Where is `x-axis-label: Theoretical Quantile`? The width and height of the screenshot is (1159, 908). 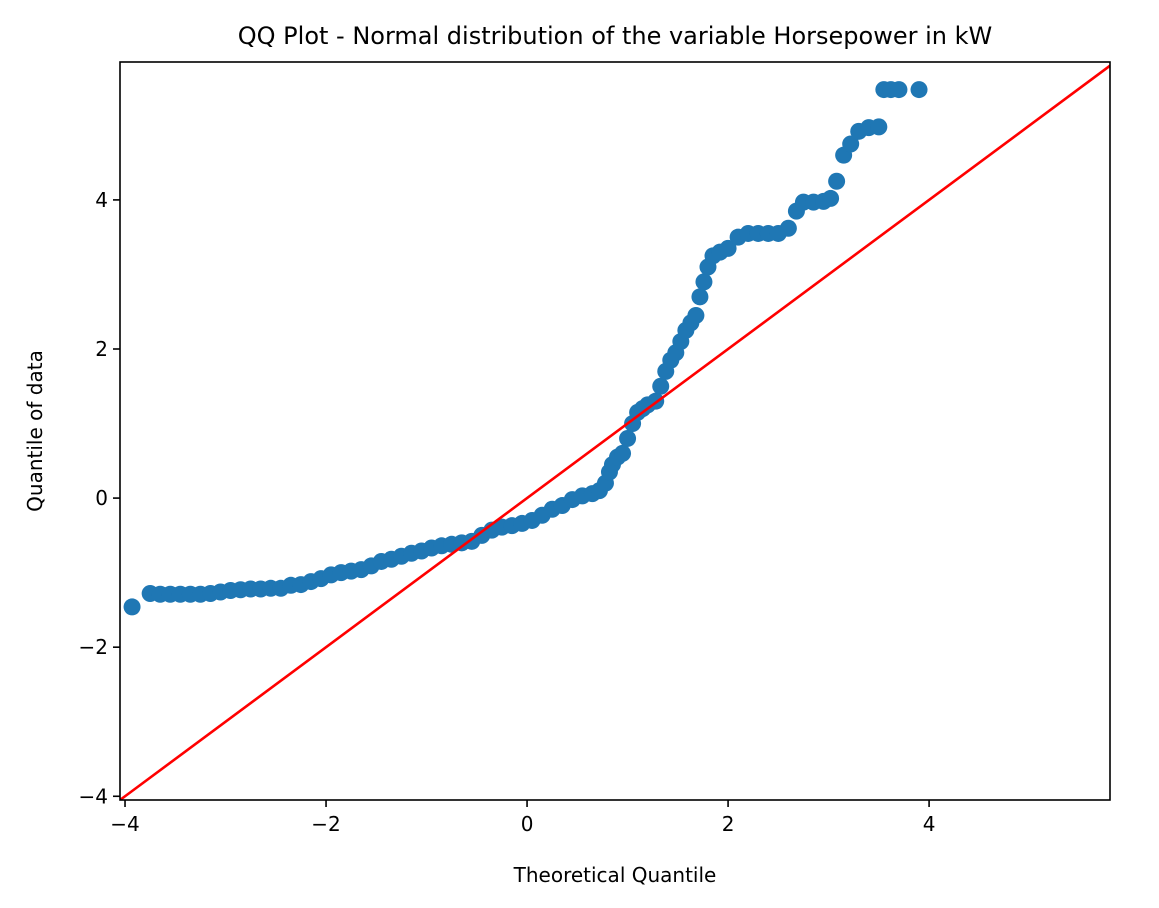 x-axis-label: Theoretical Quantile is located at coordinates (615, 875).